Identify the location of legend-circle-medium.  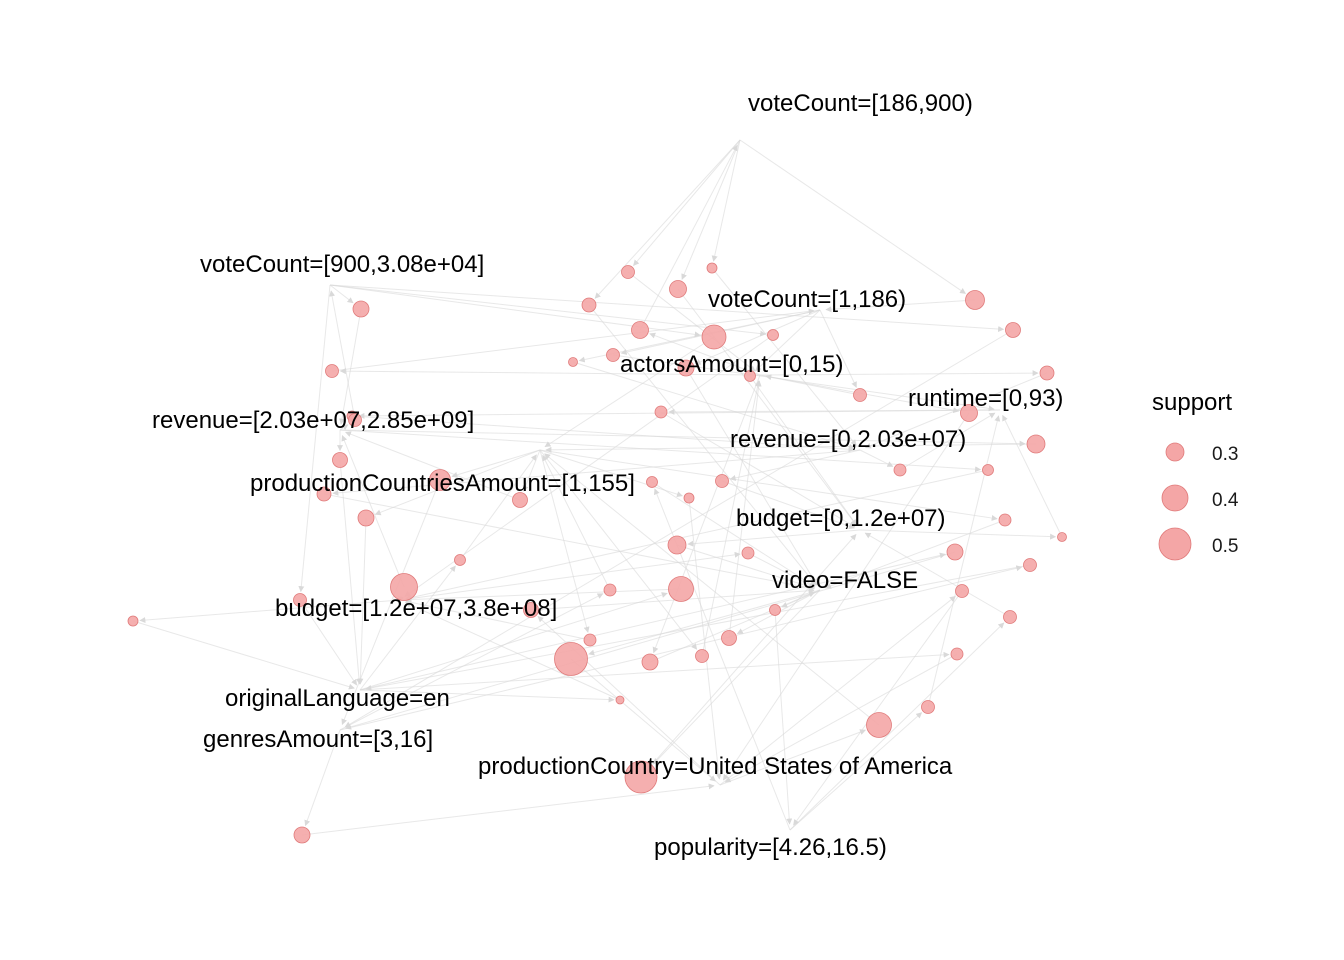
(1175, 498).